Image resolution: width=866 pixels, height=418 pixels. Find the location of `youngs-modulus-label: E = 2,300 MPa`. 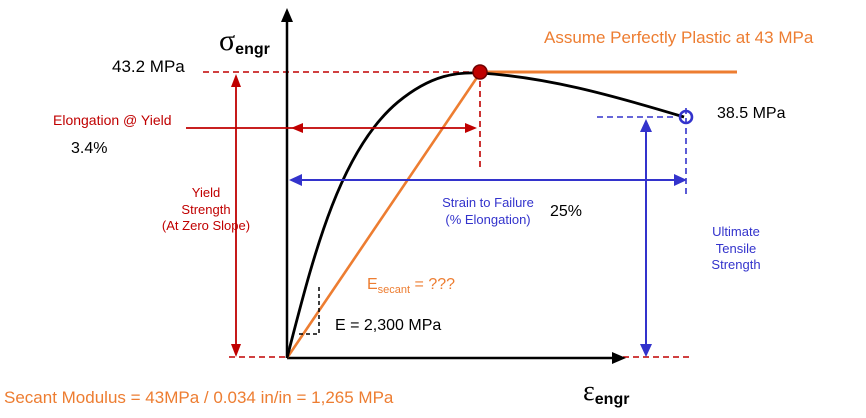

youngs-modulus-label: E = 2,300 MPa is located at coordinates (388, 325).